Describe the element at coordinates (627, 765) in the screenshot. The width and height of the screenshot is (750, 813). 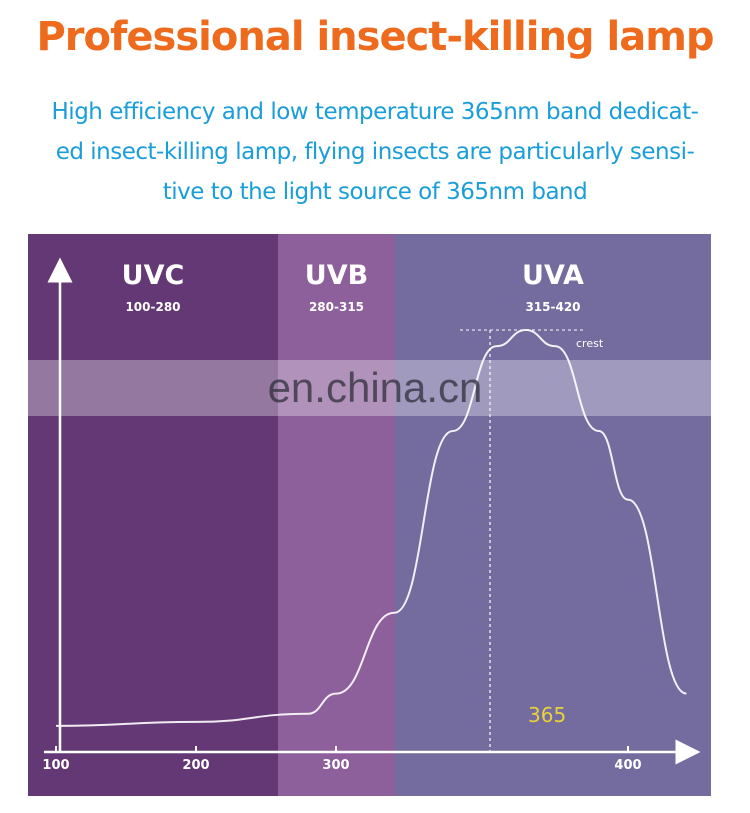
I see `x-tick-label: 400` at that location.